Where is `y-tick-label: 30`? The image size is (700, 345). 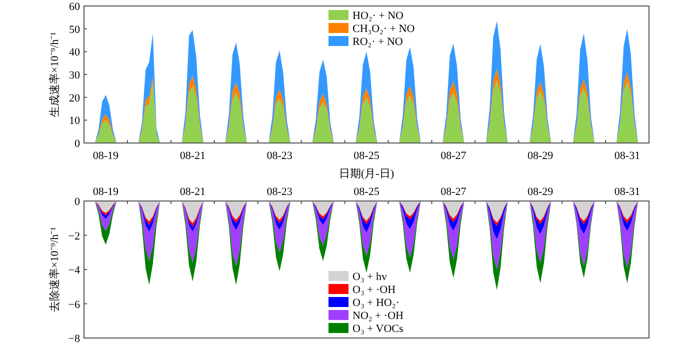
y-tick-label: 30 is located at coordinates (74, 76).